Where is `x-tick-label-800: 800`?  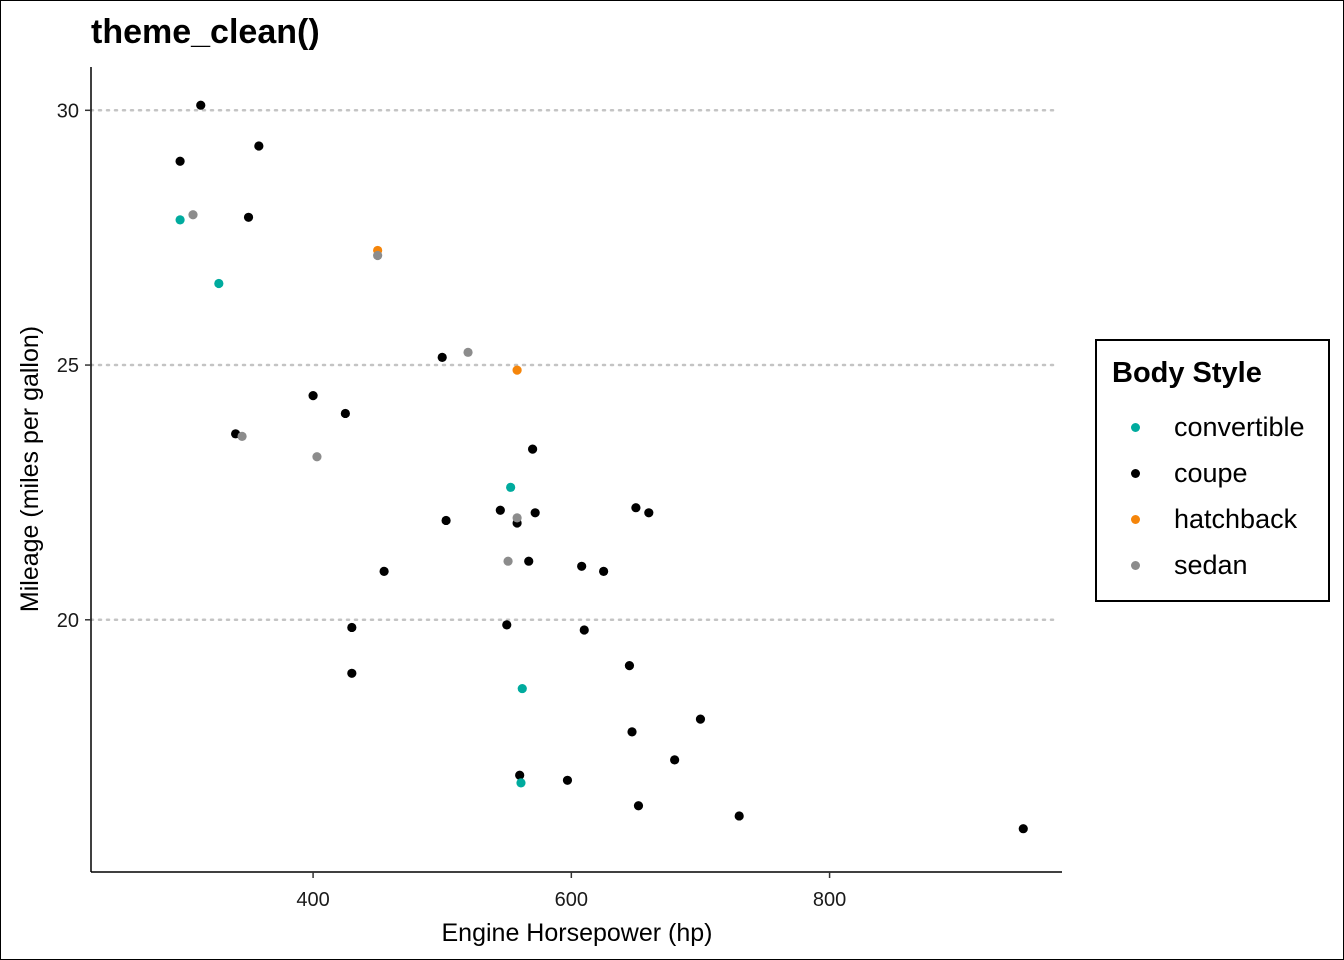 x-tick-label-800: 800 is located at coordinates (829, 900).